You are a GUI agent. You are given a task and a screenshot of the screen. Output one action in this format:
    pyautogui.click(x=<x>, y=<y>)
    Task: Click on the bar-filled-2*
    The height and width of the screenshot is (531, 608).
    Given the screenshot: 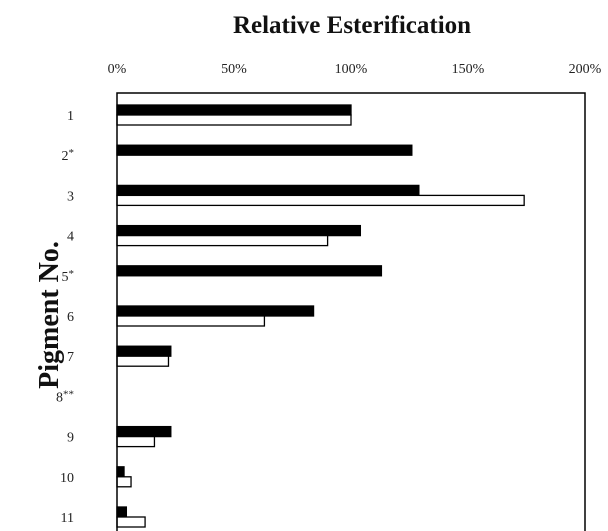 What is the action you would take?
    pyautogui.click(x=264, y=150)
    